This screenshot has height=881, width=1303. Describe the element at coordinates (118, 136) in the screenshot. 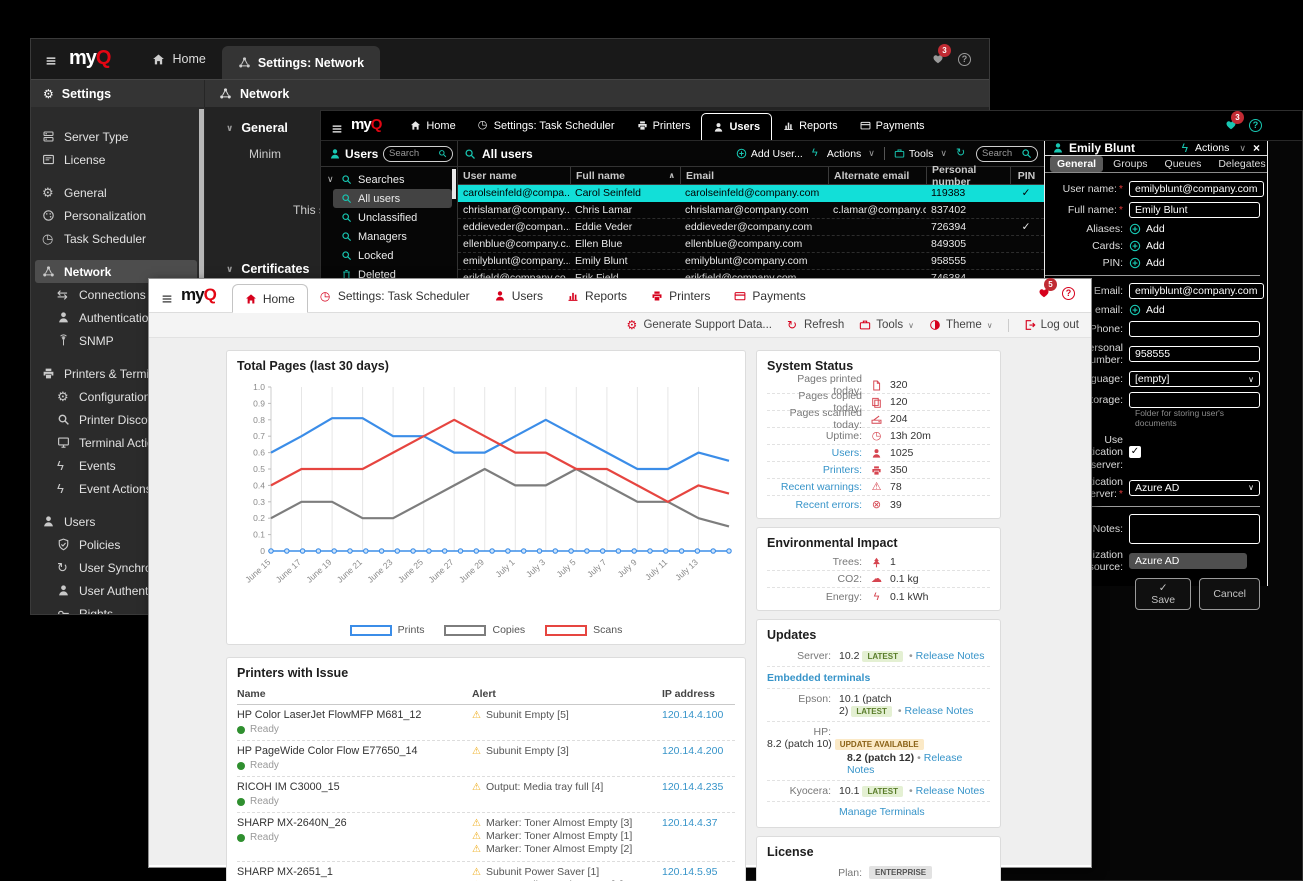

I see `sidebar-item-server-type: Server Type` at that location.